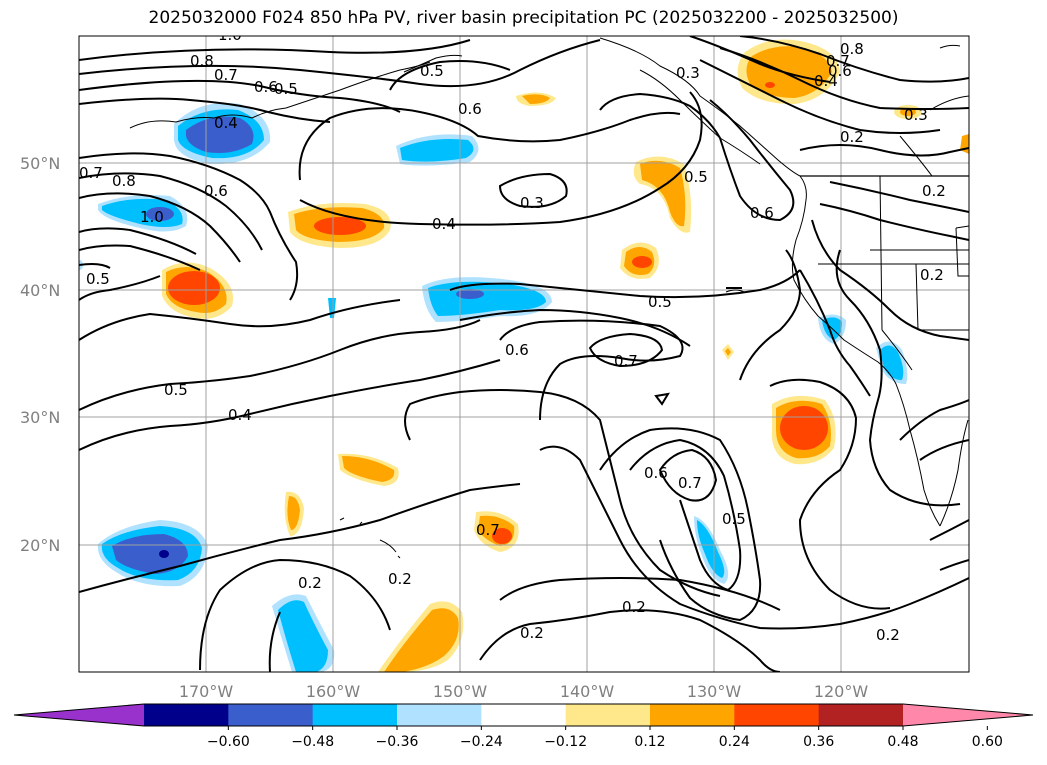 The image size is (1047, 765). What do you see at coordinates (481, 742) in the screenshot?
I see `colorbar-tick-label: −0.24` at bounding box center [481, 742].